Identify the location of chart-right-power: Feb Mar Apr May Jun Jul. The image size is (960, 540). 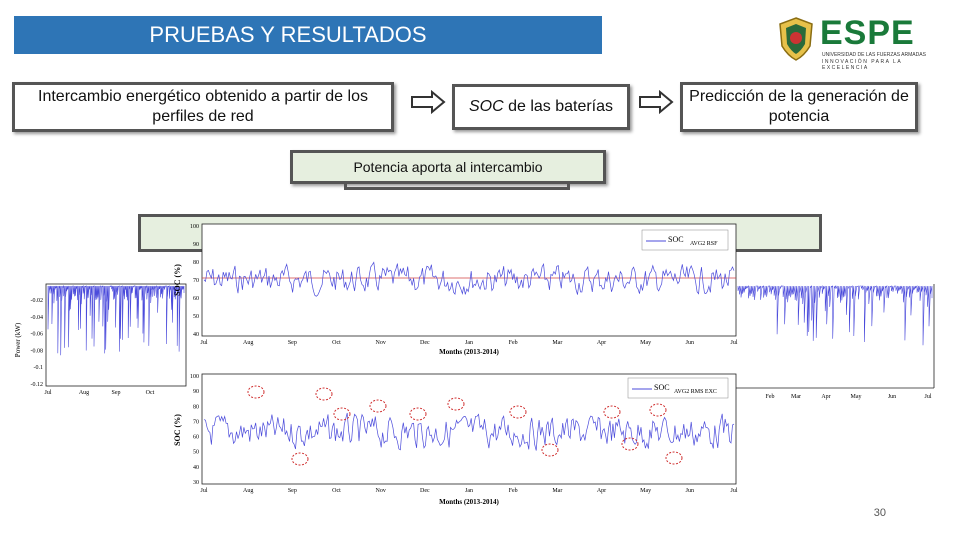
(835, 342).